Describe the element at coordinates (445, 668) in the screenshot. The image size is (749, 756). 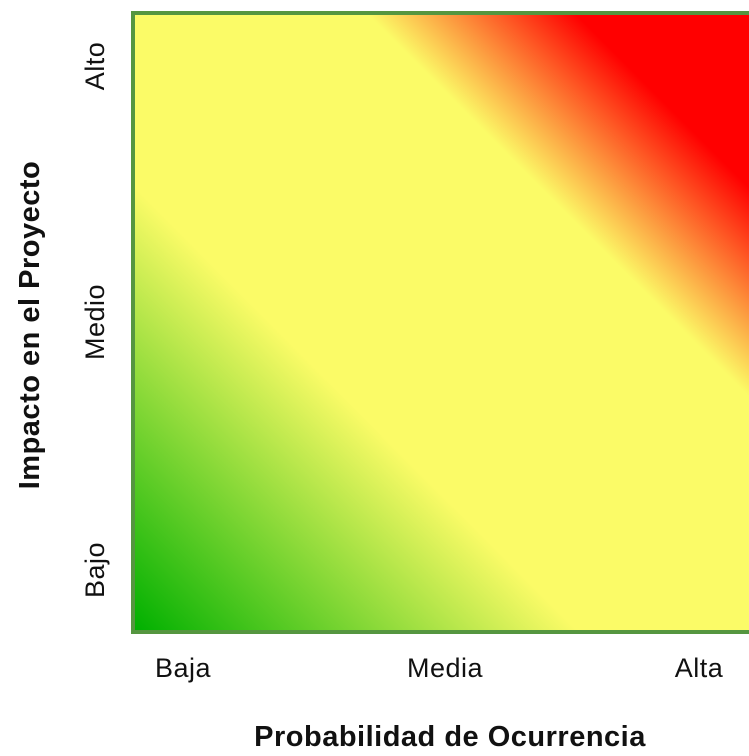
I see `x-tick-label-media: Media` at that location.